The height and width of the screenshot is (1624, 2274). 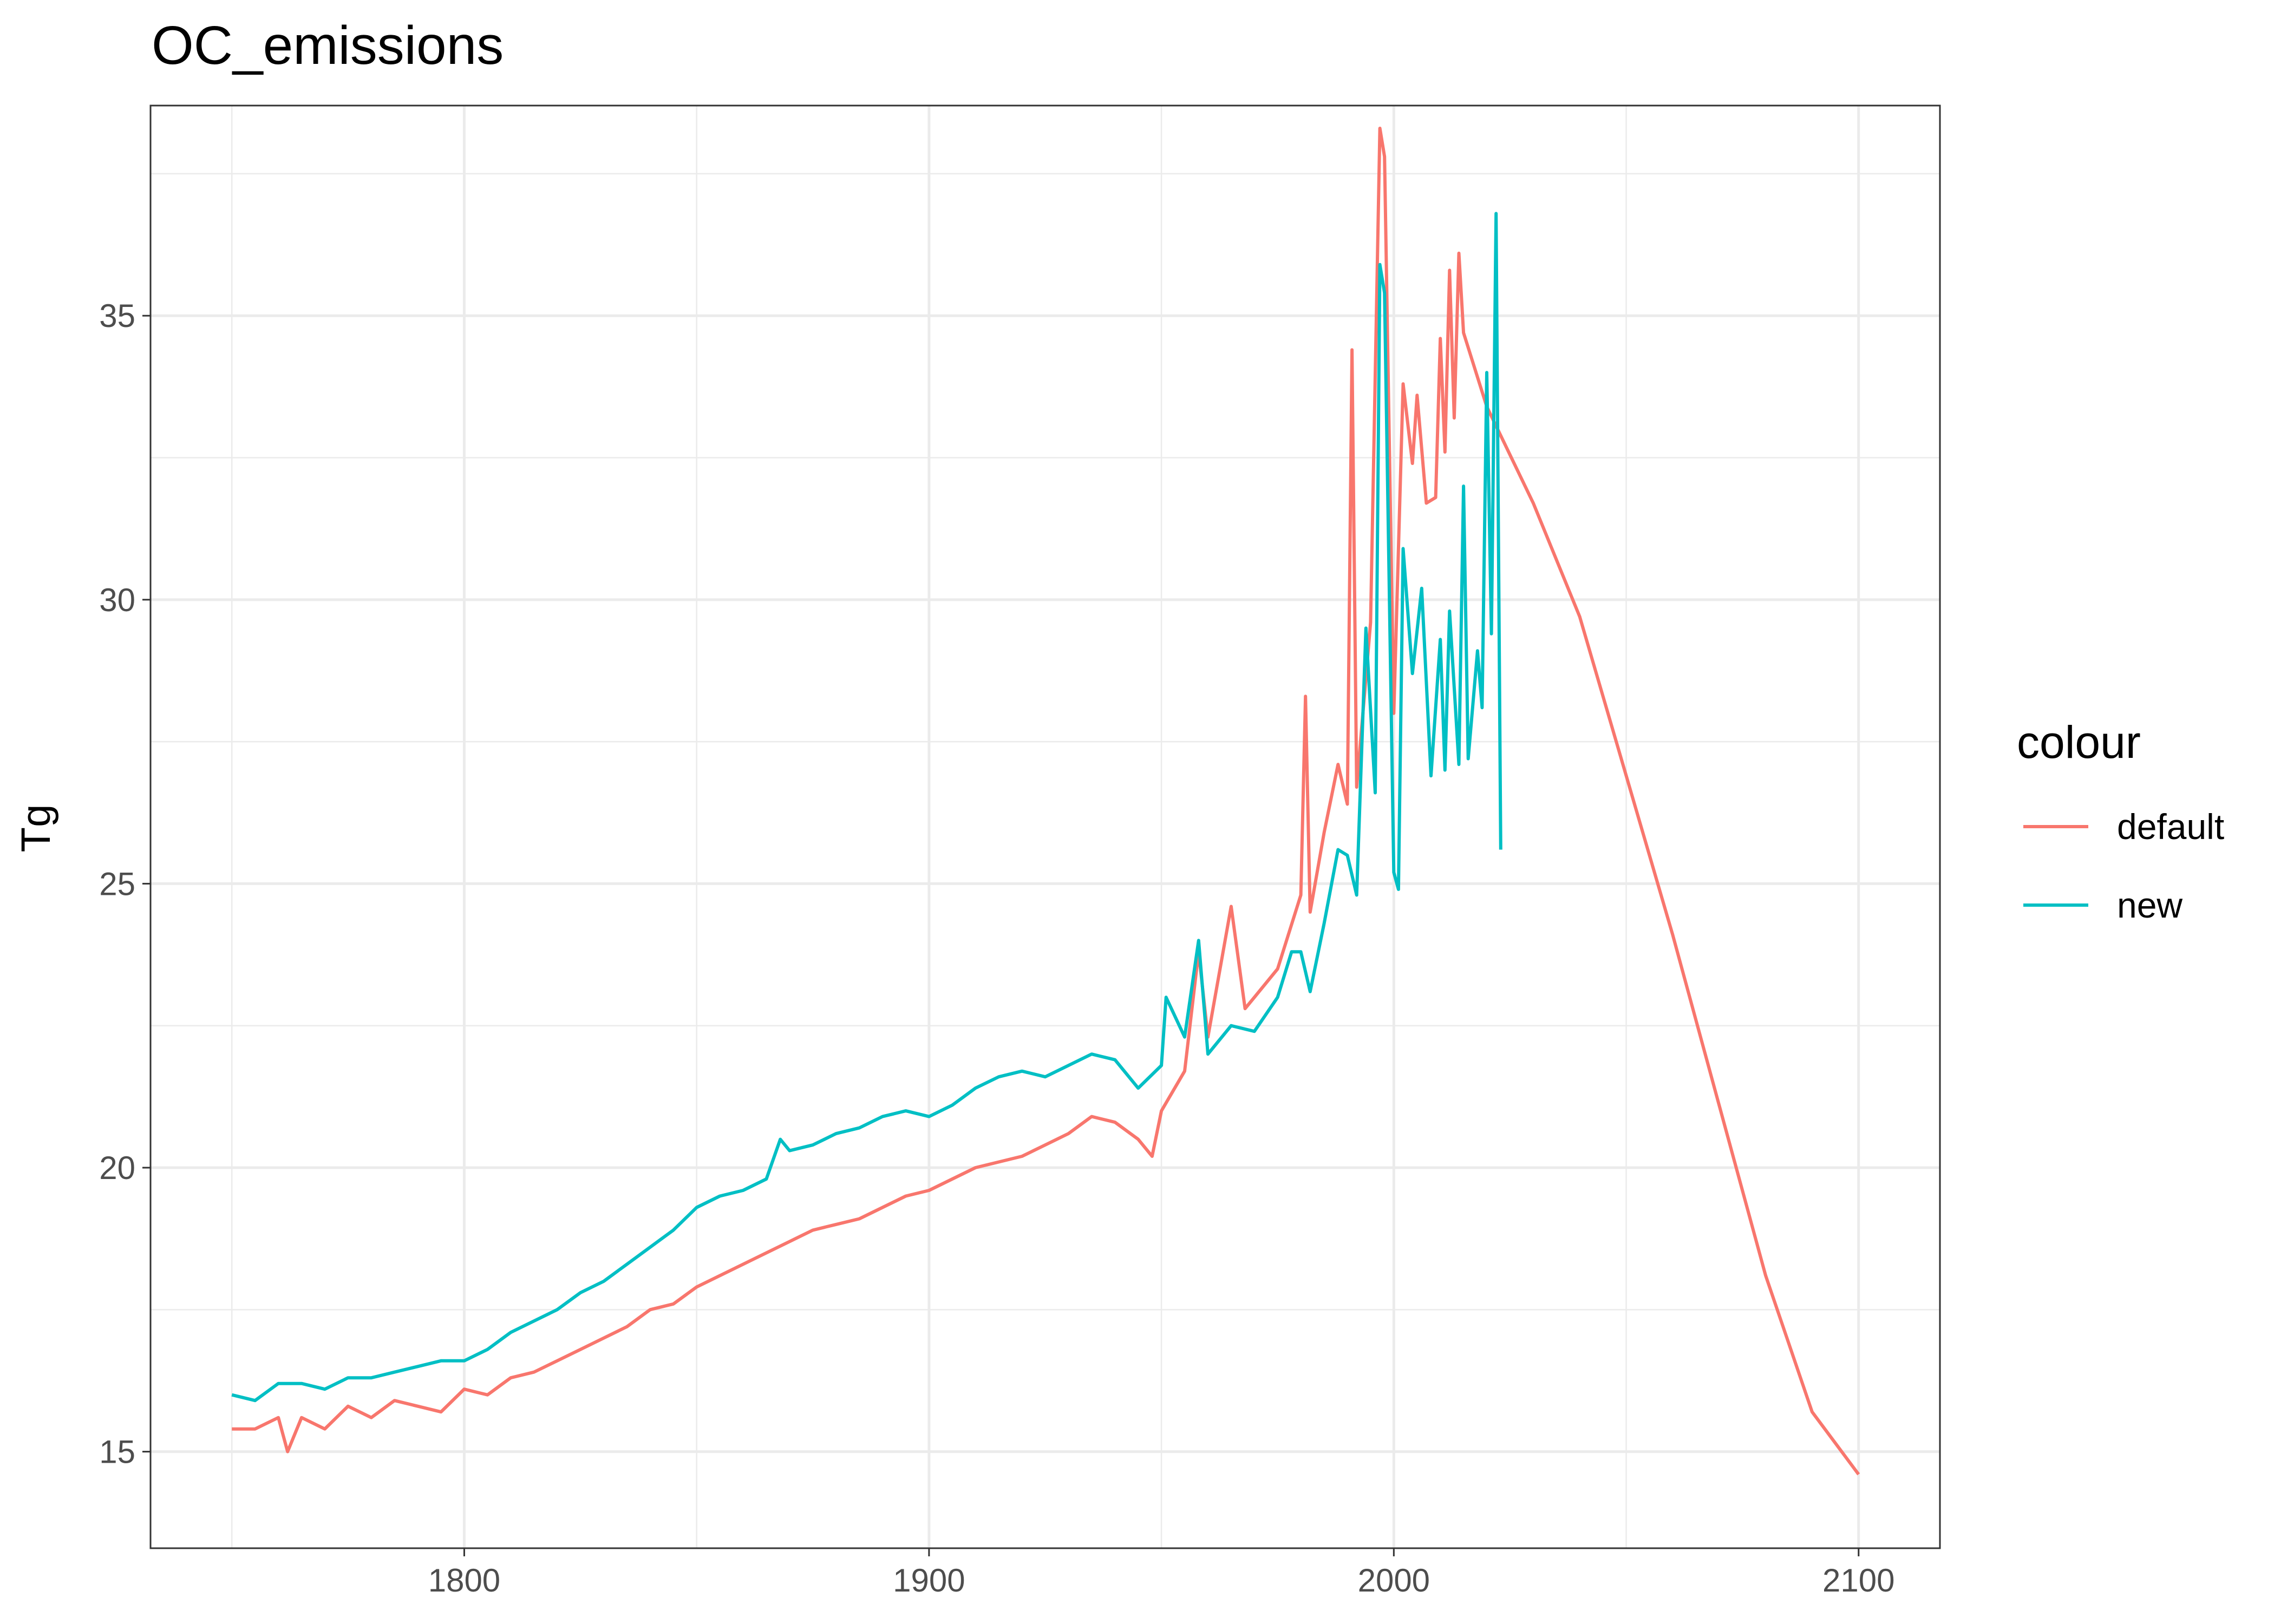 What do you see at coordinates (1394, 1580) in the screenshot?
I see `x-tick-label: 2000` at bounding box center [1394, 1580].